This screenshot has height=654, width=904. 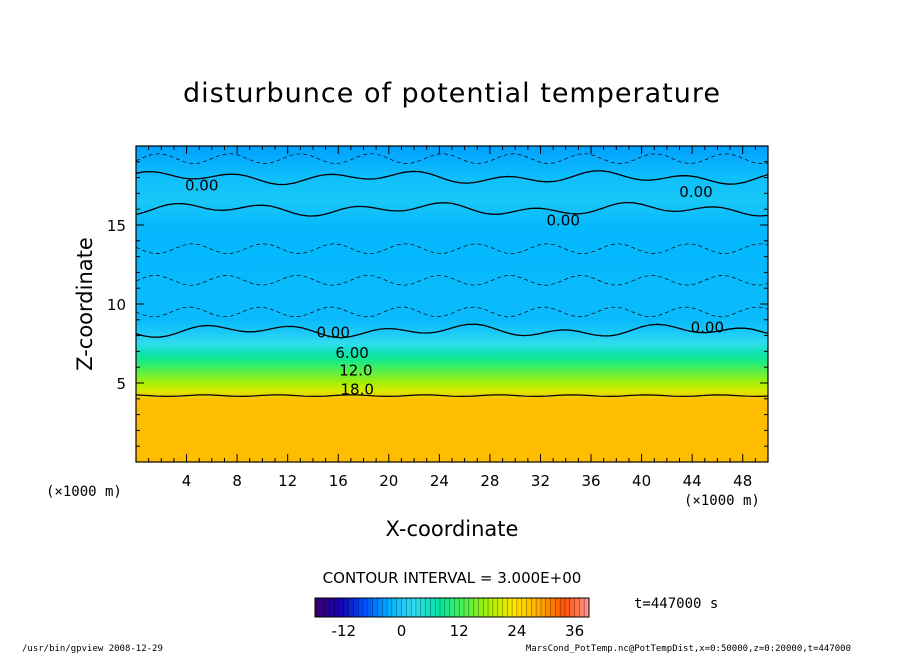 What do you see at coordinates (590, 481) in the screenshot?
I see `x-tick-label: 36` at bounding box center [590, 481].